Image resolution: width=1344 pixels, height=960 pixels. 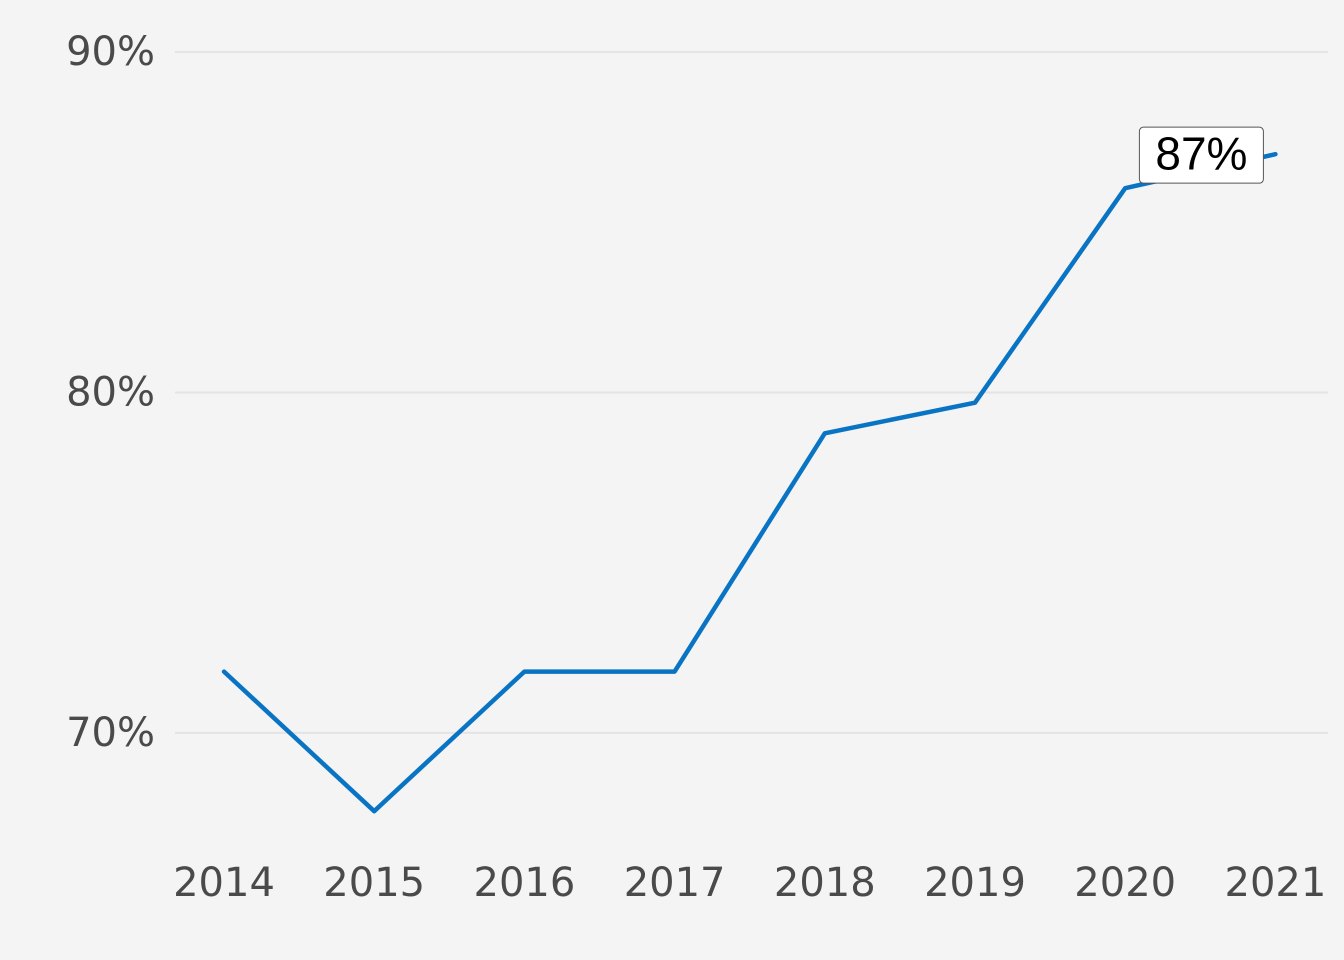 I want to click on y-tick-label: 80%, so click(x=110, y=392).